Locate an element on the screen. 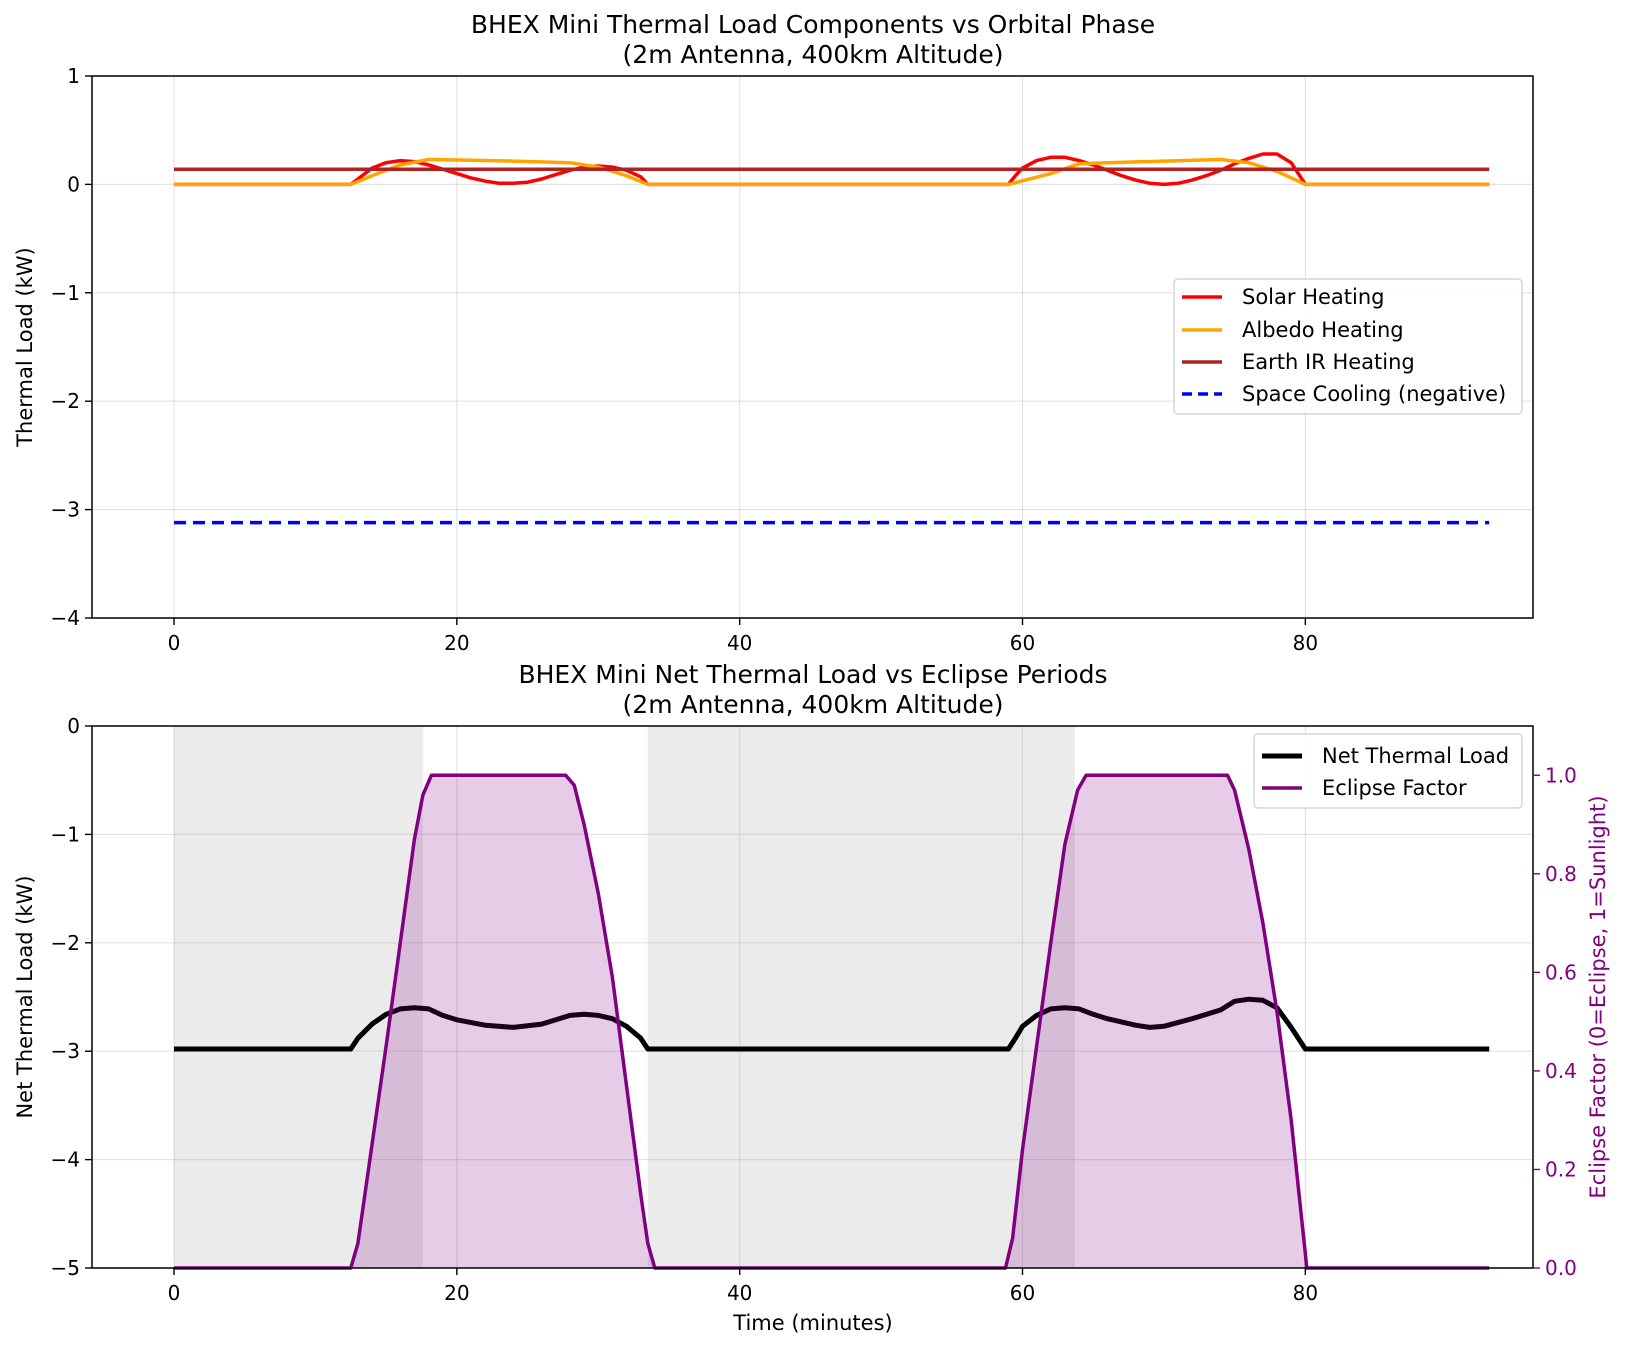 This screenshot has width=1626, height=1350. albedo-heating-line is located at coordinates (832, 172).